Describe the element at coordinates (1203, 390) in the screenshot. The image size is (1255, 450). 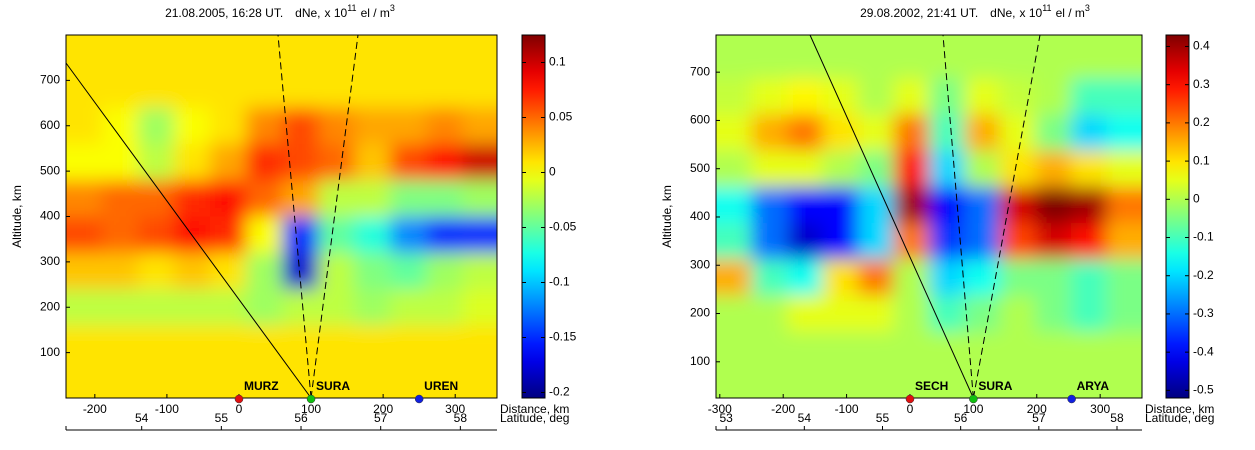
I see `colorbar-tick-label: -0.5` at that location.